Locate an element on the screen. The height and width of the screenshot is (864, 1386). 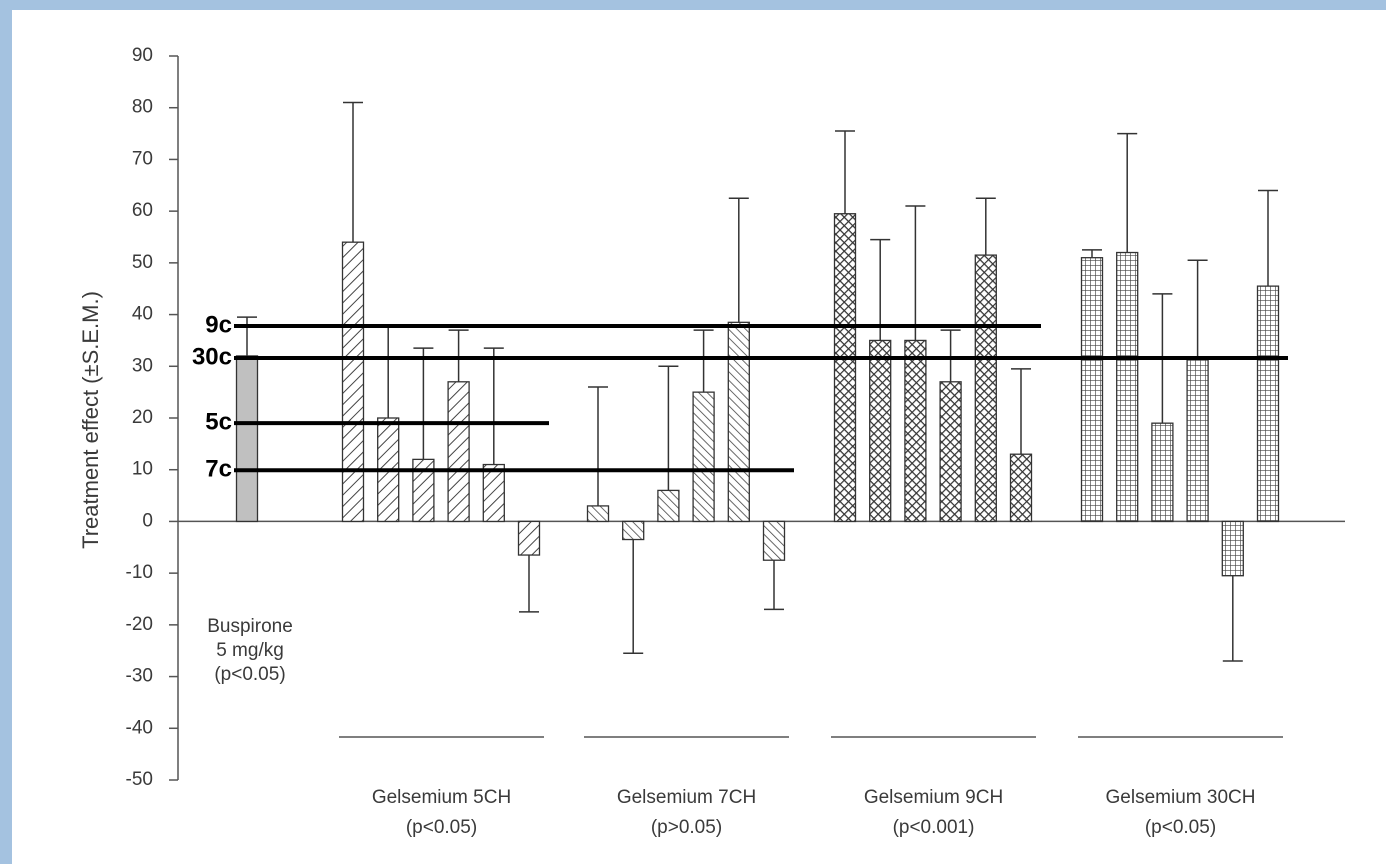
group-label: Buspirone is located at coordinates (250, 626).